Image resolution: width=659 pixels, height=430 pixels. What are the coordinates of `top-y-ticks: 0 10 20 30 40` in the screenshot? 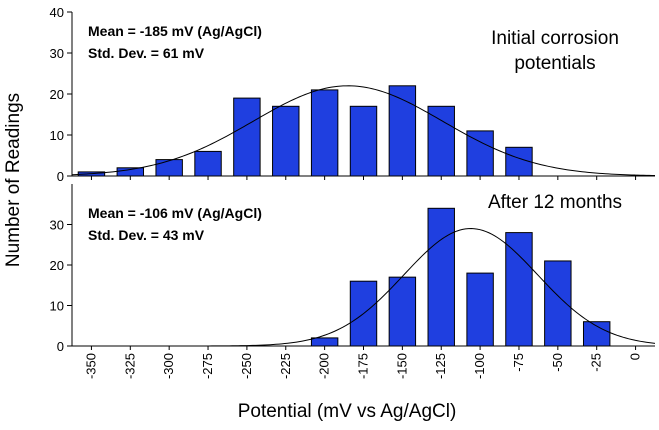 It's located at (61, 94).